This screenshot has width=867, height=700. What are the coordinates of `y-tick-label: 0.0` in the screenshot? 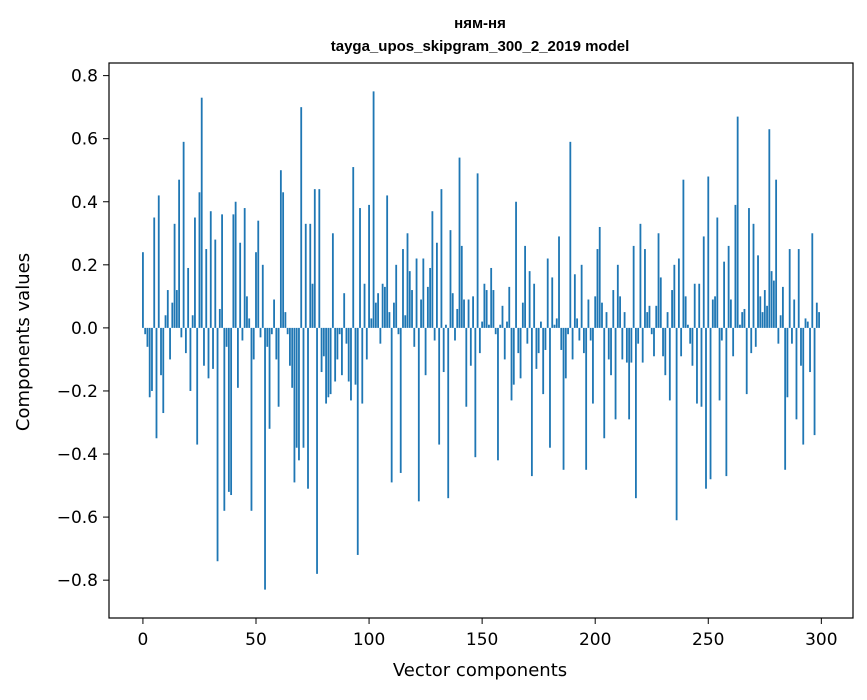 It's located at (84, 329).